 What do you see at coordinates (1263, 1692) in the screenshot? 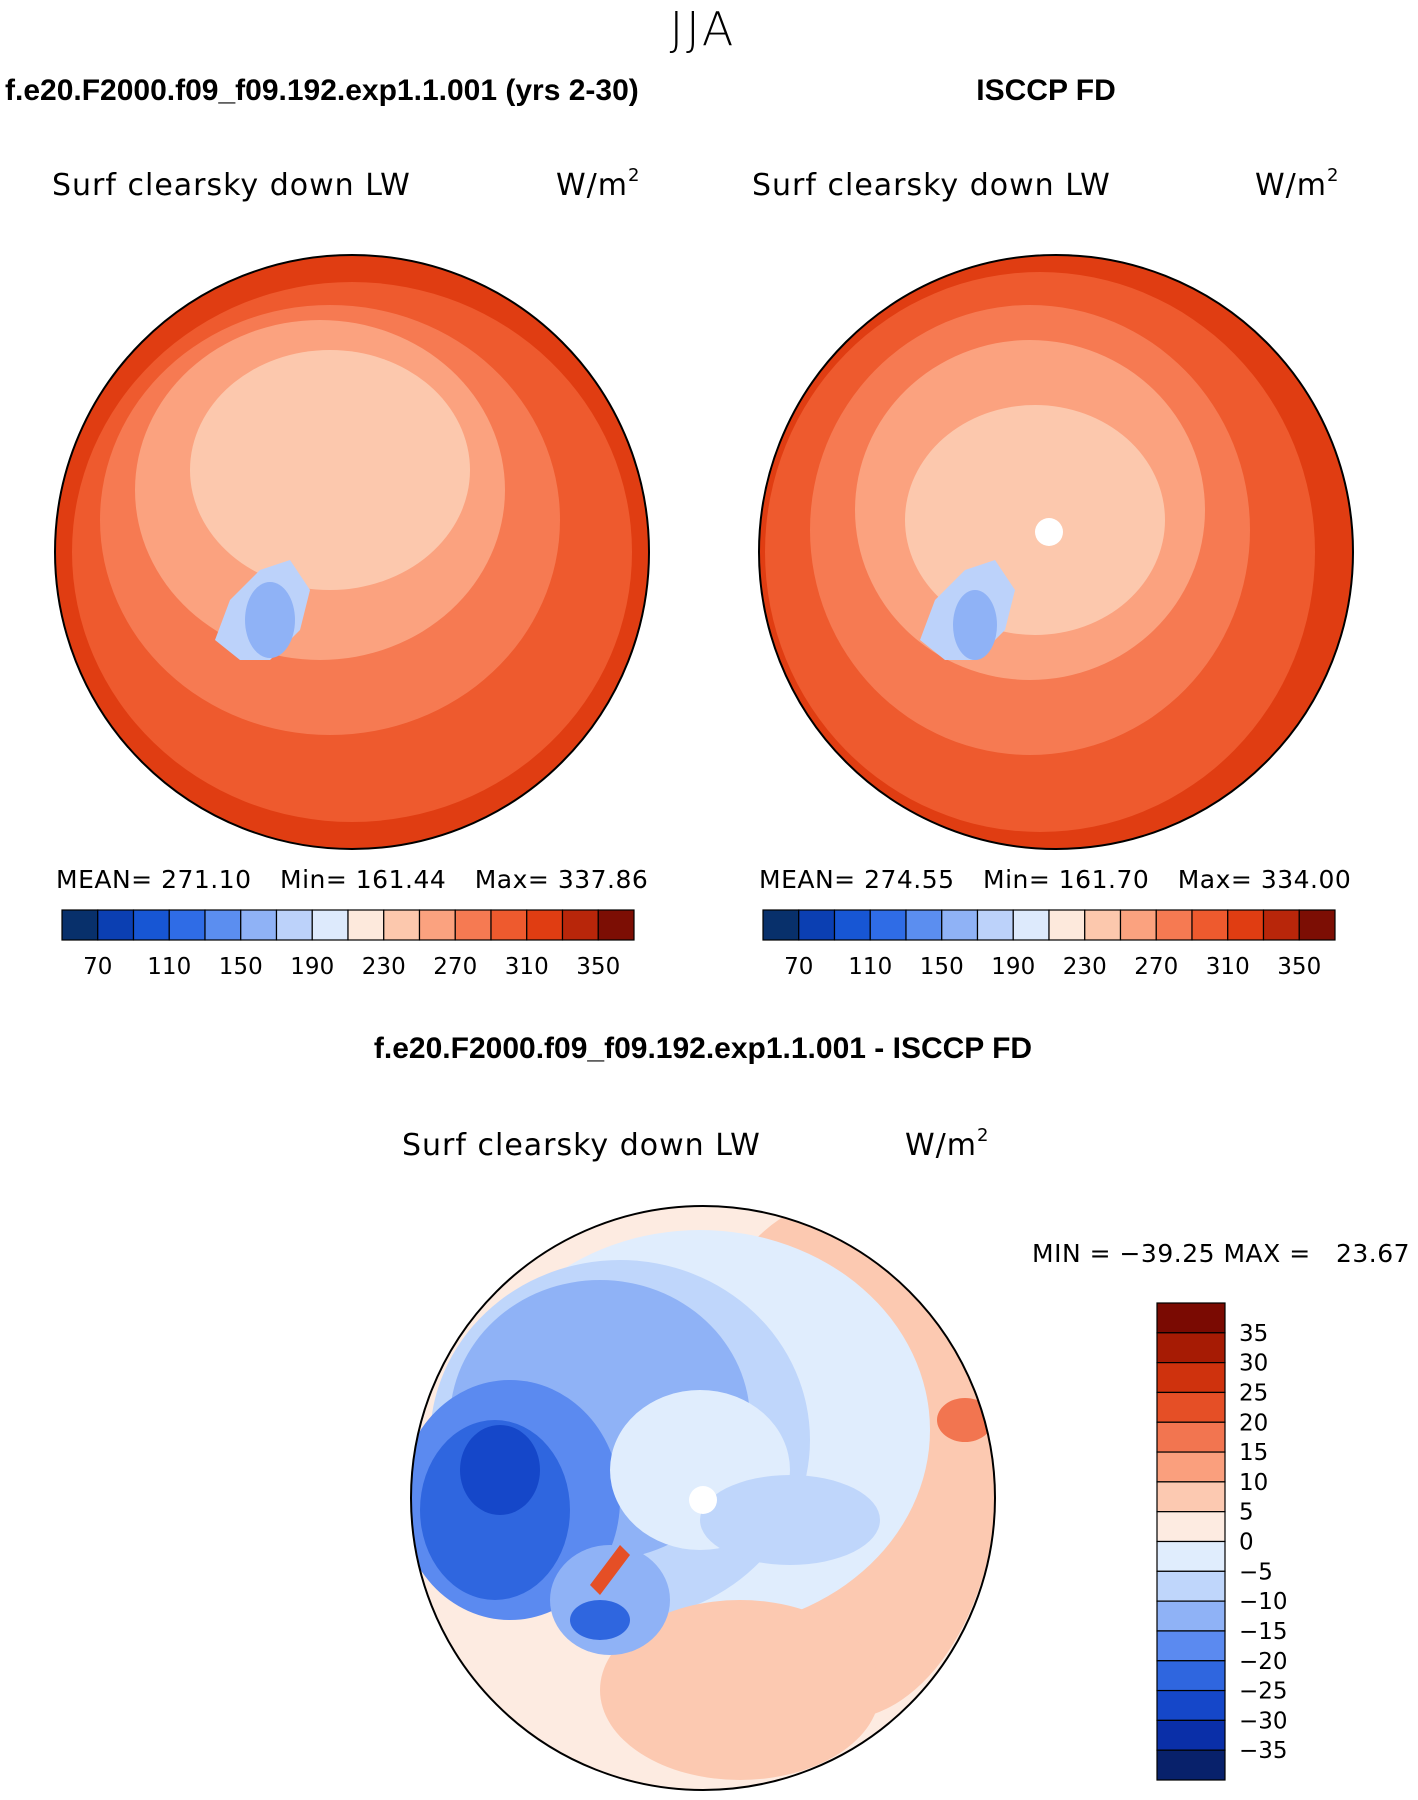
I see `diff-colorbar-tick: −25` at bounding box center [1263, 1692].